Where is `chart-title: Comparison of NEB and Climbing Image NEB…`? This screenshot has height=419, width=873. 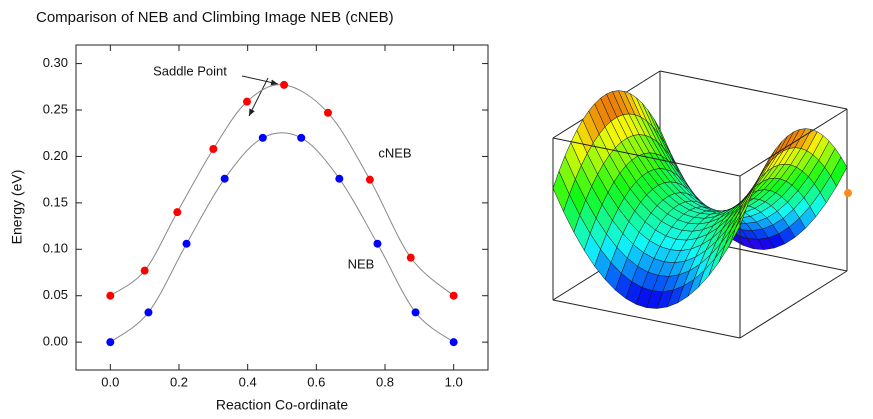
chart-title: Comparison of NEB and Climbing Image NEB… is located at coordinates (215, 17).